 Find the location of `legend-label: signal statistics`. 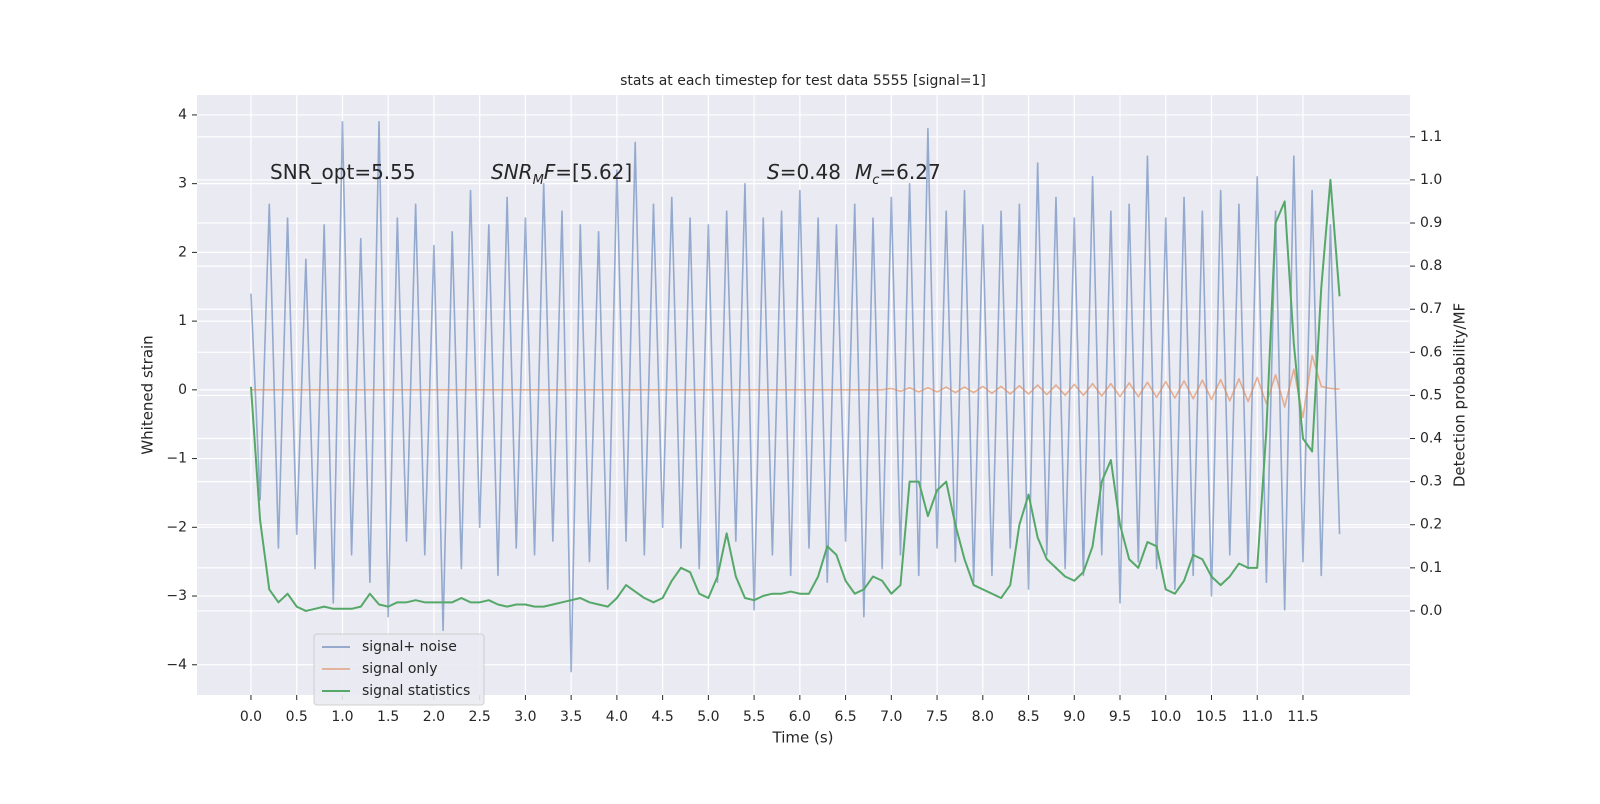

legend-label: signal statistics is located at coordinates (416, 691).